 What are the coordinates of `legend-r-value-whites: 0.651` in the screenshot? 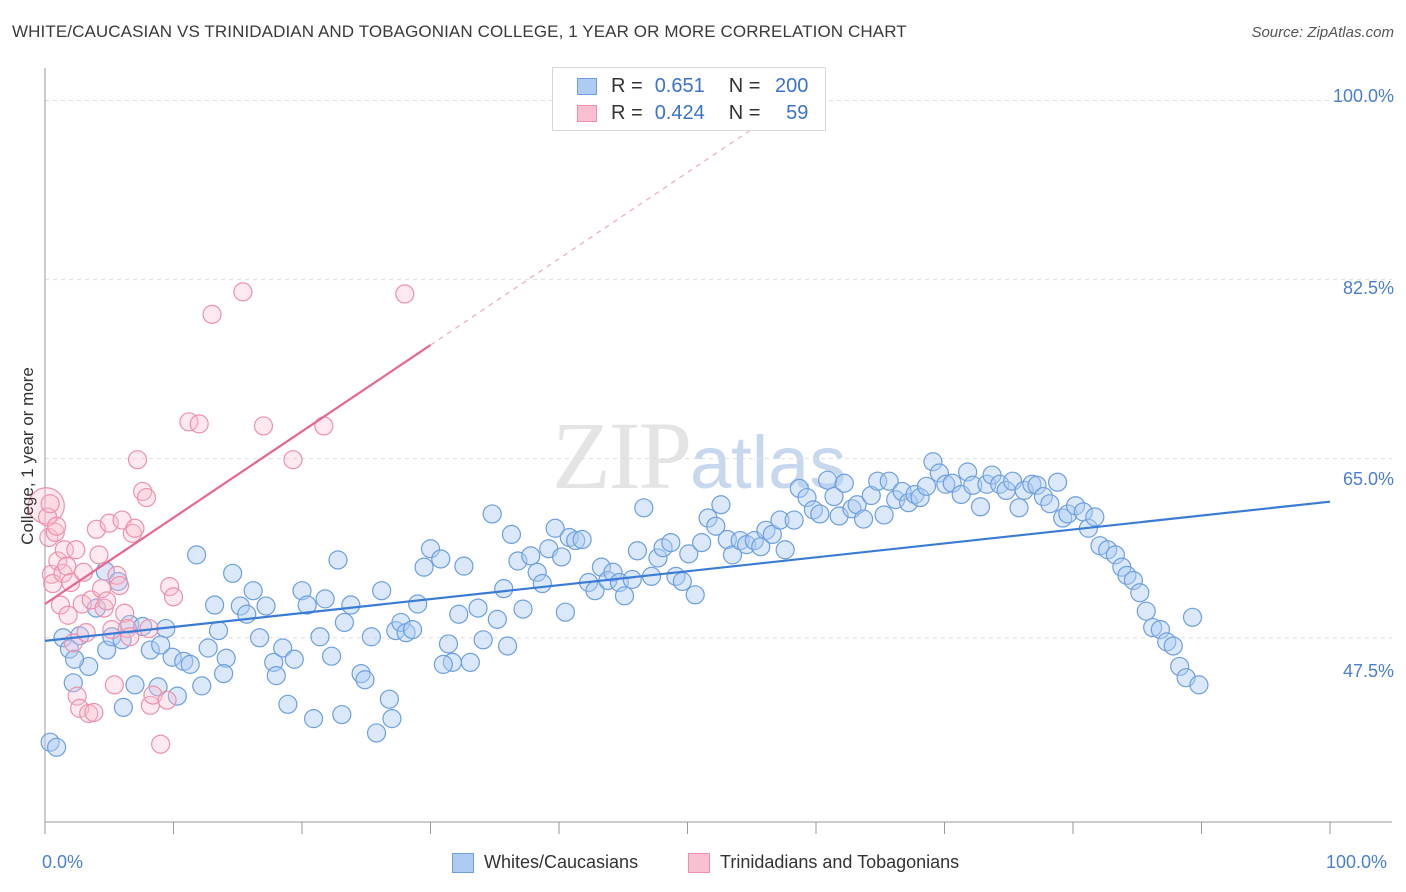 It's located at (679, 85).